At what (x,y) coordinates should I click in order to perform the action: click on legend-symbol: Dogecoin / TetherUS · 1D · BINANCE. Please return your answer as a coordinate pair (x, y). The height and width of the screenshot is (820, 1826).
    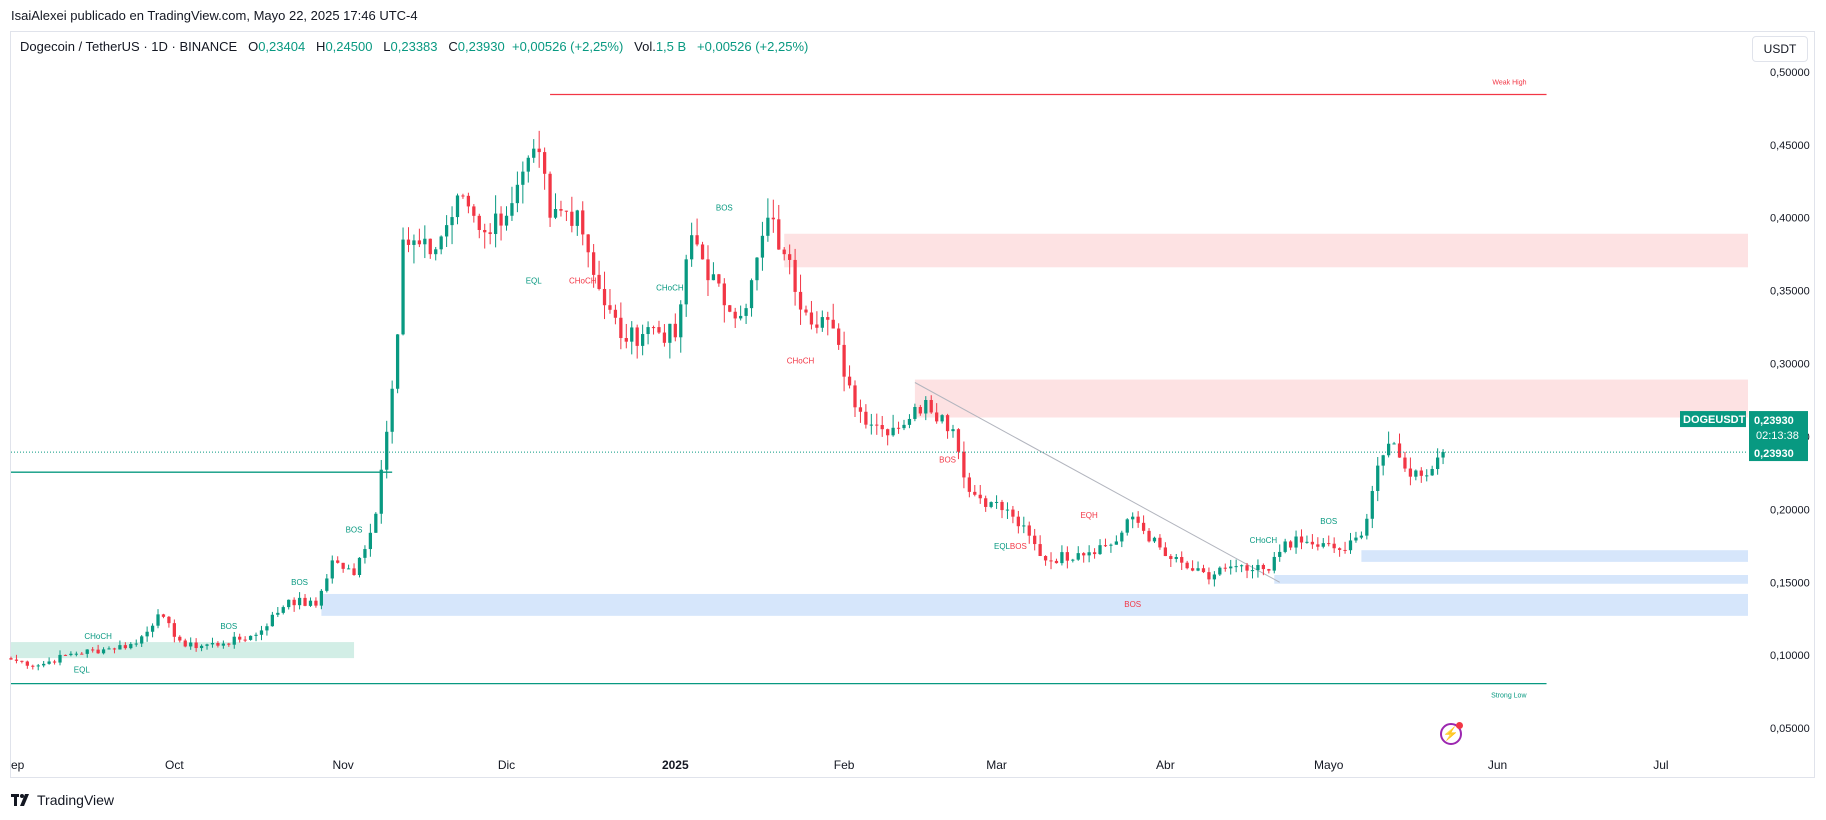
    Looking at the image, I should click on (129, 46).